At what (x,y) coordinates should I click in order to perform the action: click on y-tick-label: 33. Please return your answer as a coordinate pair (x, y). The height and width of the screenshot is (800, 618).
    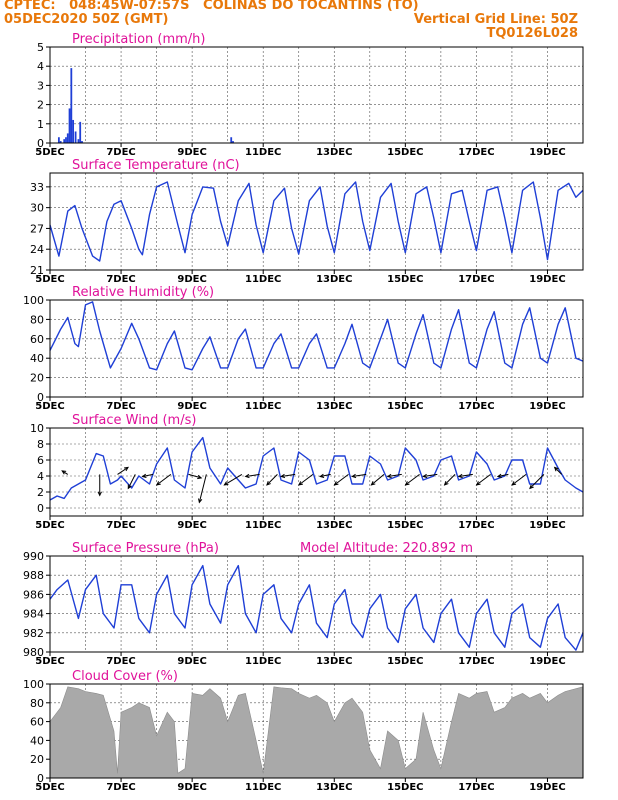
    Looking at the image, I should click on (37, 187).